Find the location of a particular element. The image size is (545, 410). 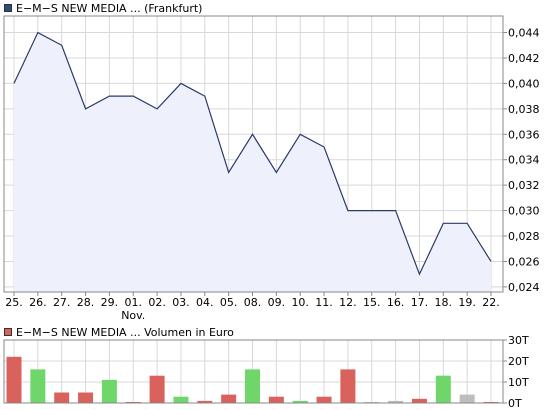

price-xtick-label: 10. is located at coordinates (300, 302).